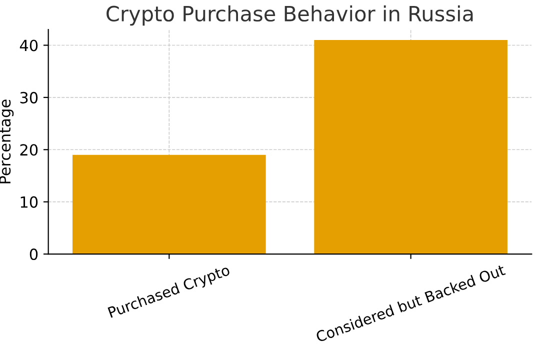 The width and height of the screenshot is (537, 348). I want to click on y-tick-label: 0, so click(34, 254).